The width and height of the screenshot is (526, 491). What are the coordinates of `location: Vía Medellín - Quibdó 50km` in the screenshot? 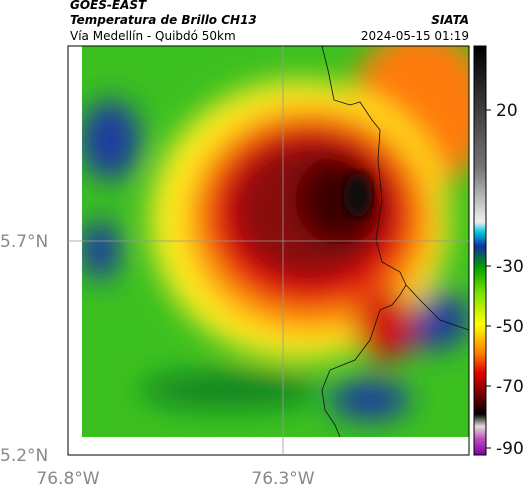 It's located at (153, 36).